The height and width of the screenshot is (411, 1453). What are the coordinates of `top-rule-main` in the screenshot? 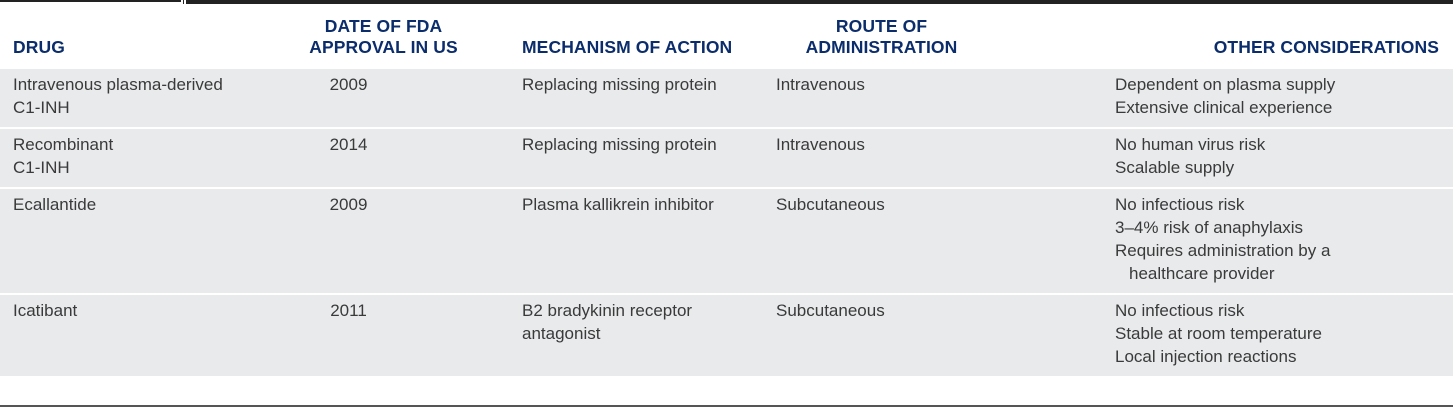 It's located at (819, 2).